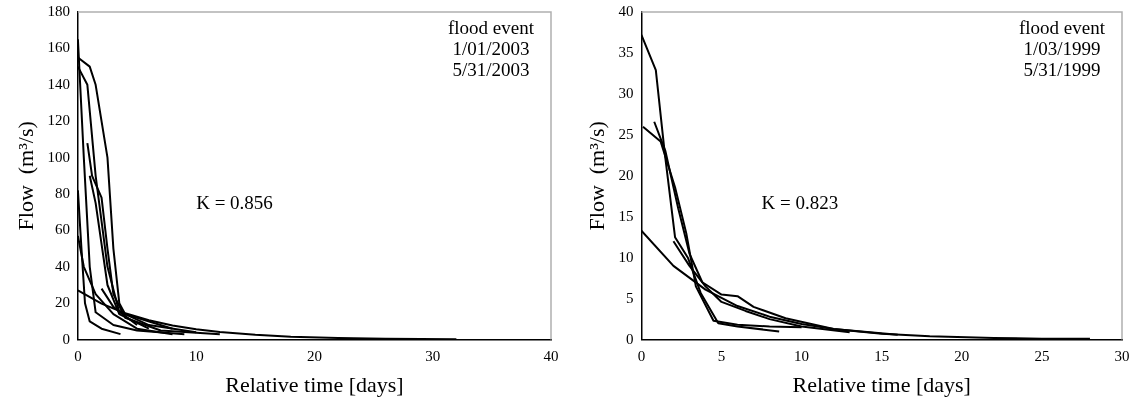  What do you see at coordinates (626, 51) in the screenshot?
I see `y-tick-label: 35` at bounding box center [626, 51].